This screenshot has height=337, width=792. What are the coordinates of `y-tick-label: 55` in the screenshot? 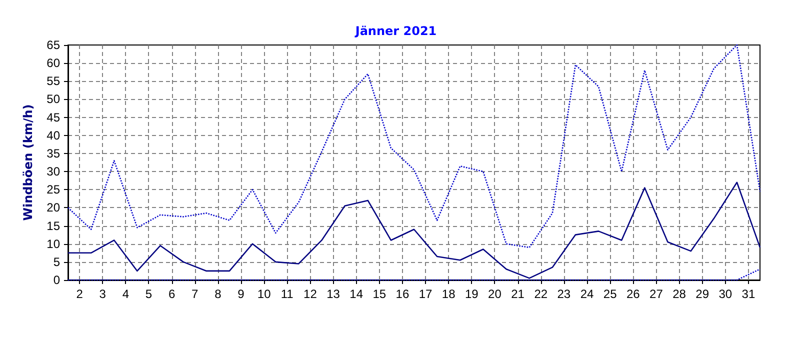 It's located at (53, 81).